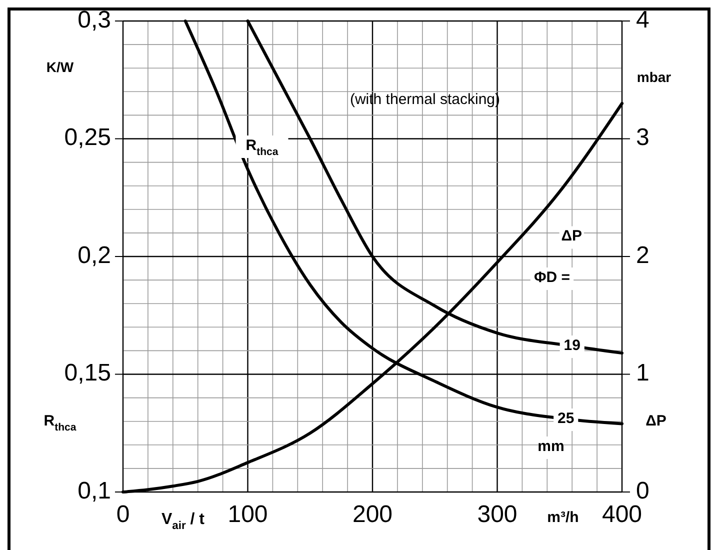 The height and width of the screenshot is (550, 717). I want to click on x-tick-label: 100, so click(248, 514).